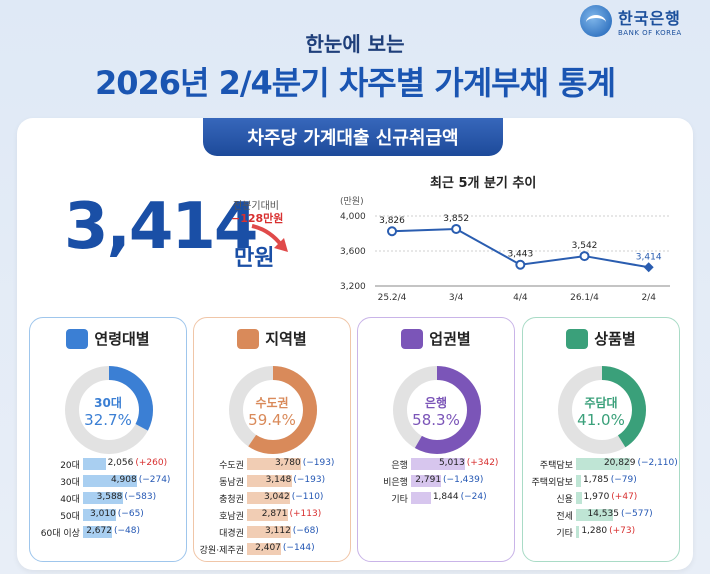  I want to click on breakdown-row: 주택외담보 1,785 (−79), so click(601, 481).